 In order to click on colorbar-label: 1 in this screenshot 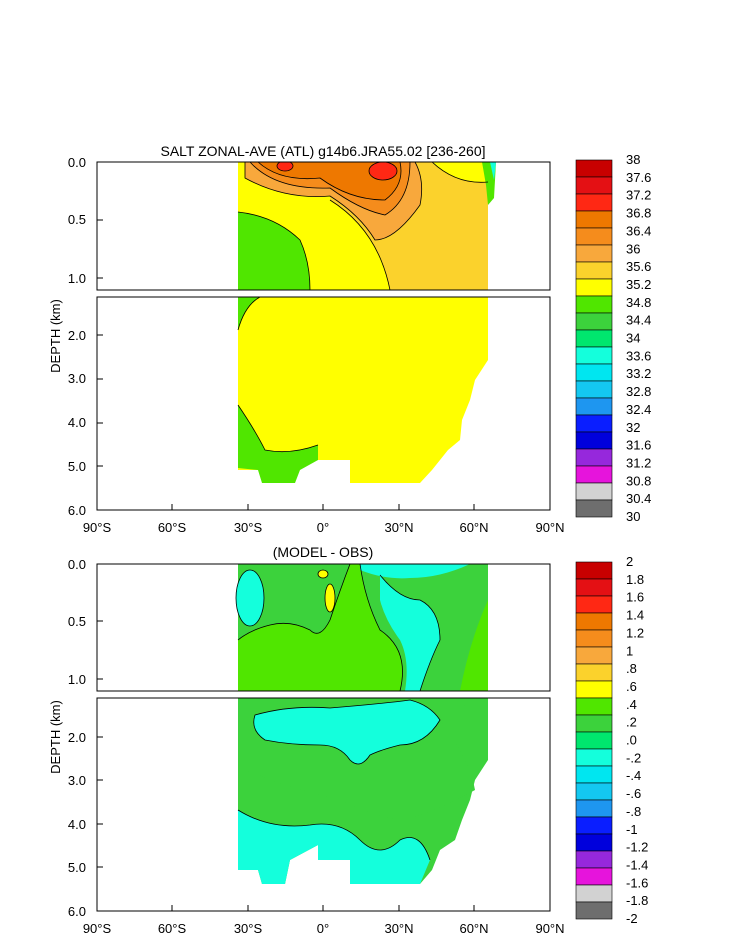, I will do `click(629, 650)`.